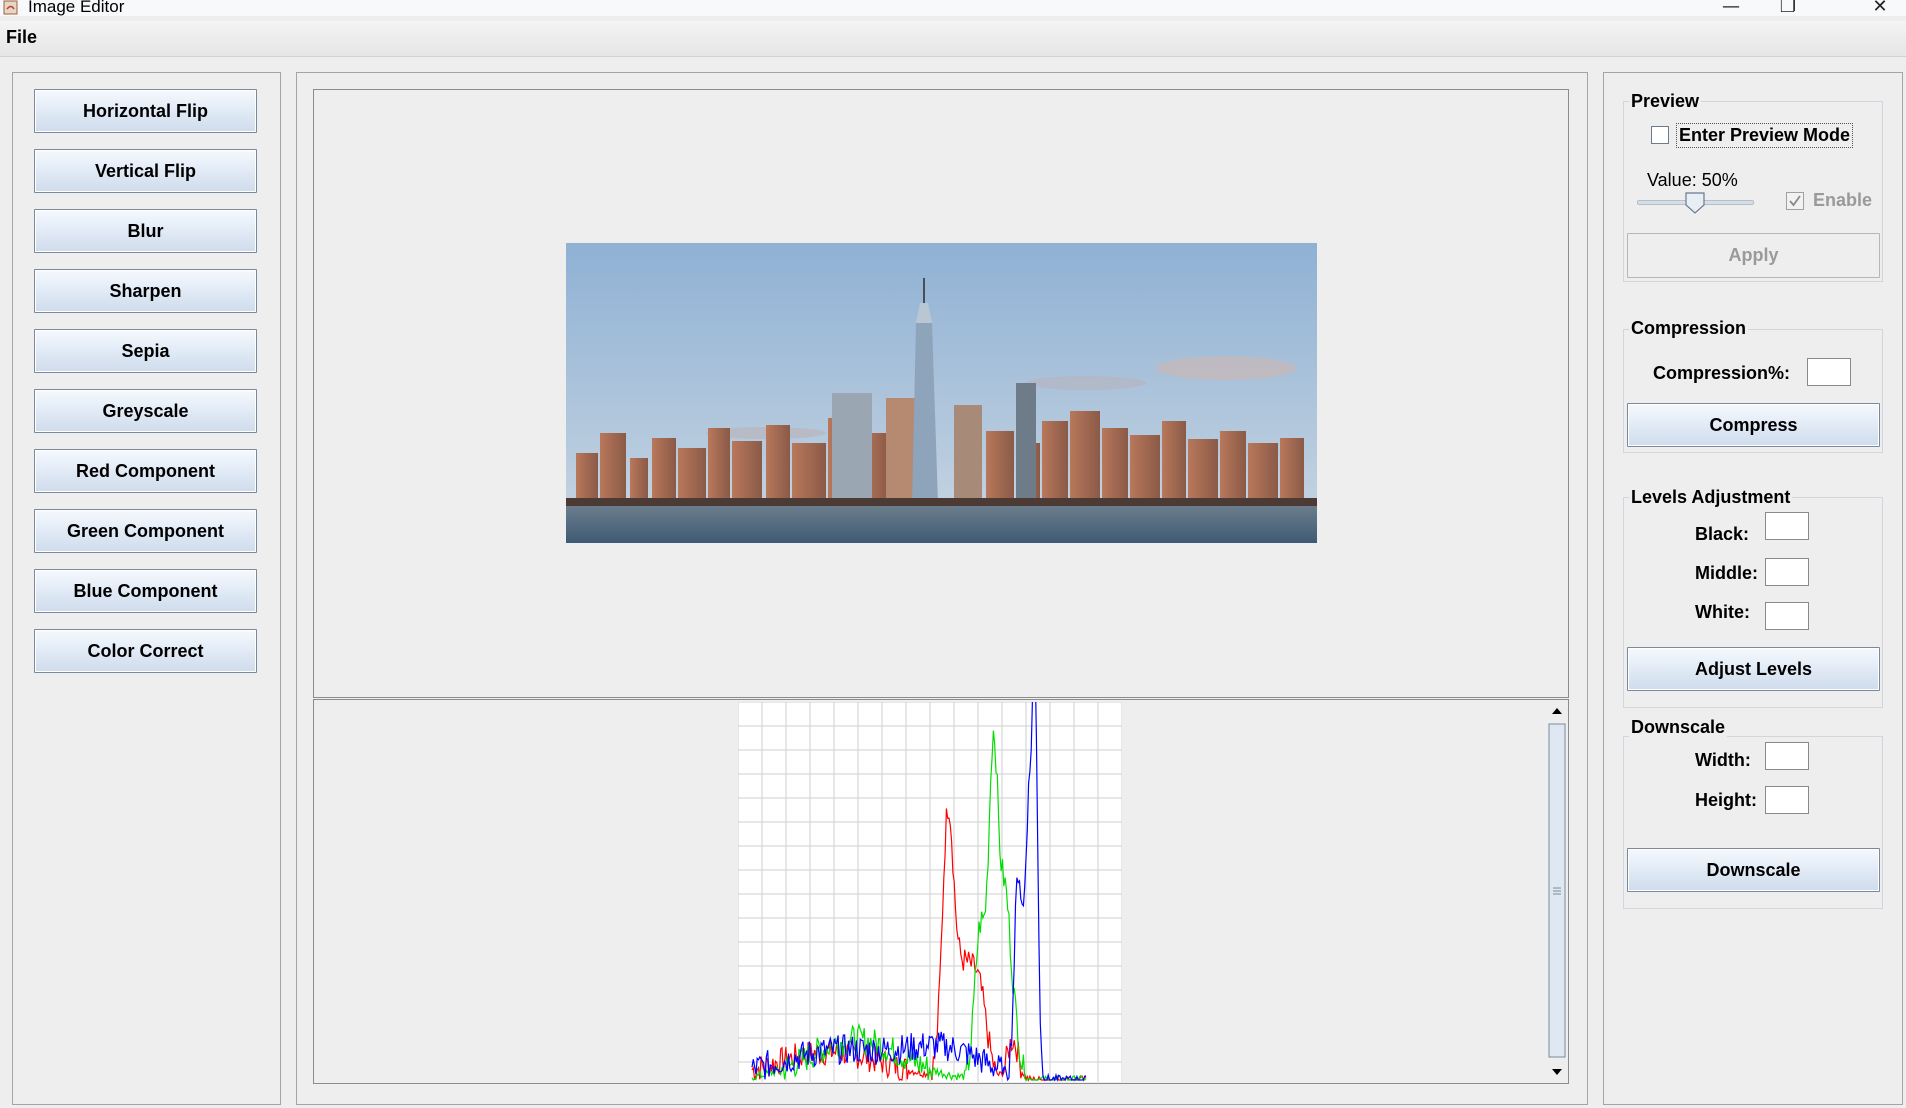 The width and height of the screenshot is (1906, 1108). What do you see at coordinates (1765, 135) in the screenshot?
I see `enter-preview-label: Enter Preview Mode` at bounding box center [1765, 135].